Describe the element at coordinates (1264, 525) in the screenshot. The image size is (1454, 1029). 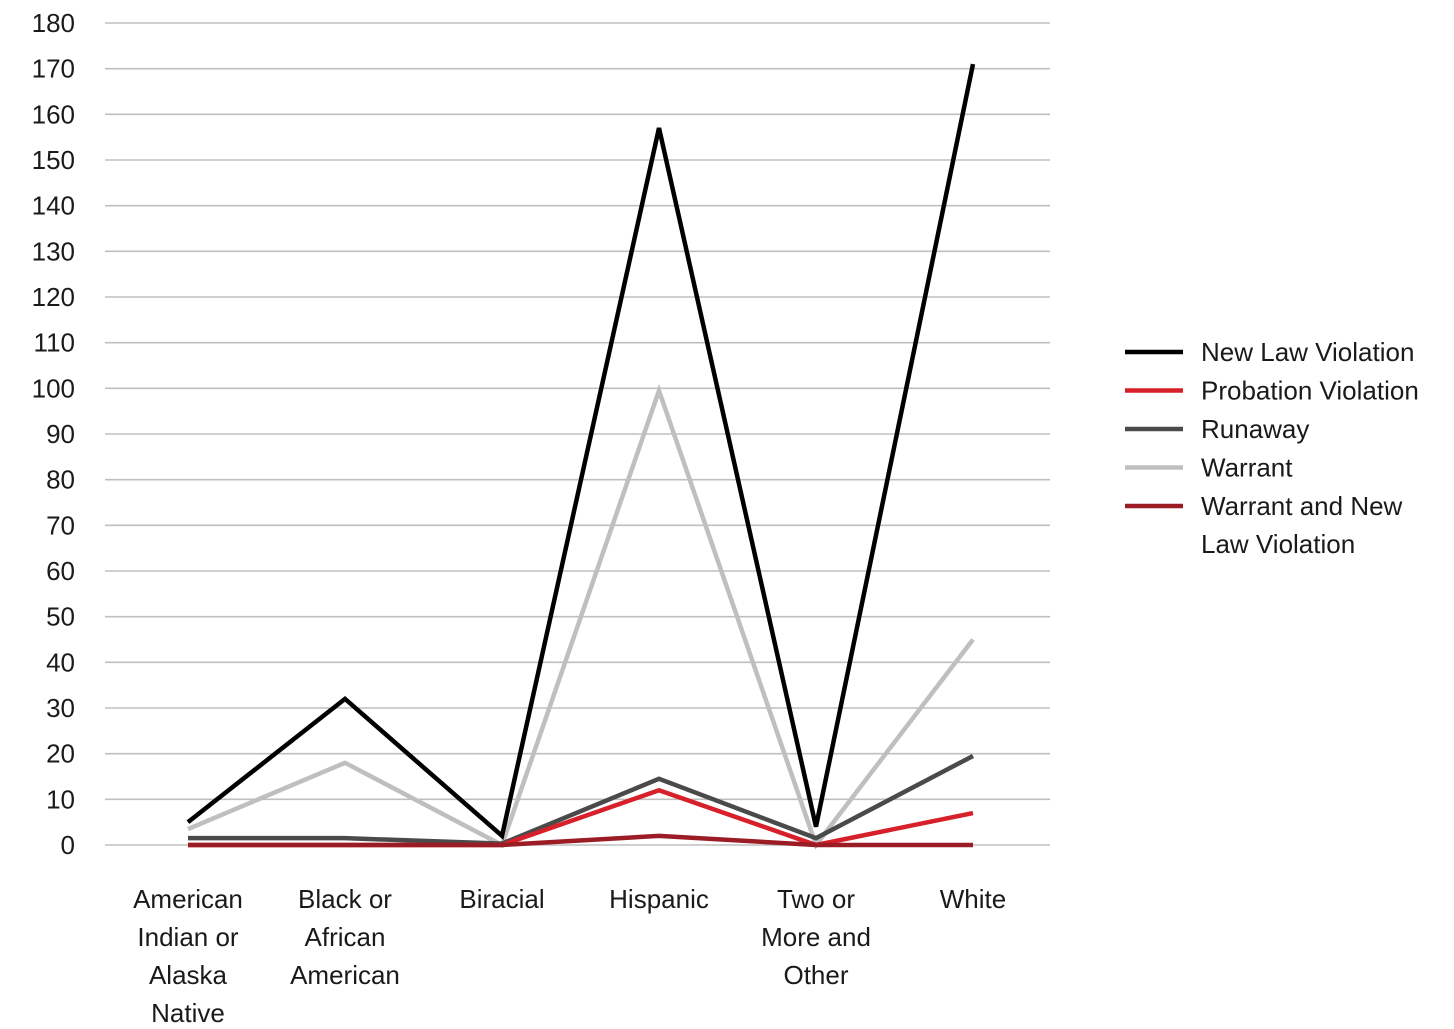
I see `legend-item: Warrant and New Law Violation` at that location.